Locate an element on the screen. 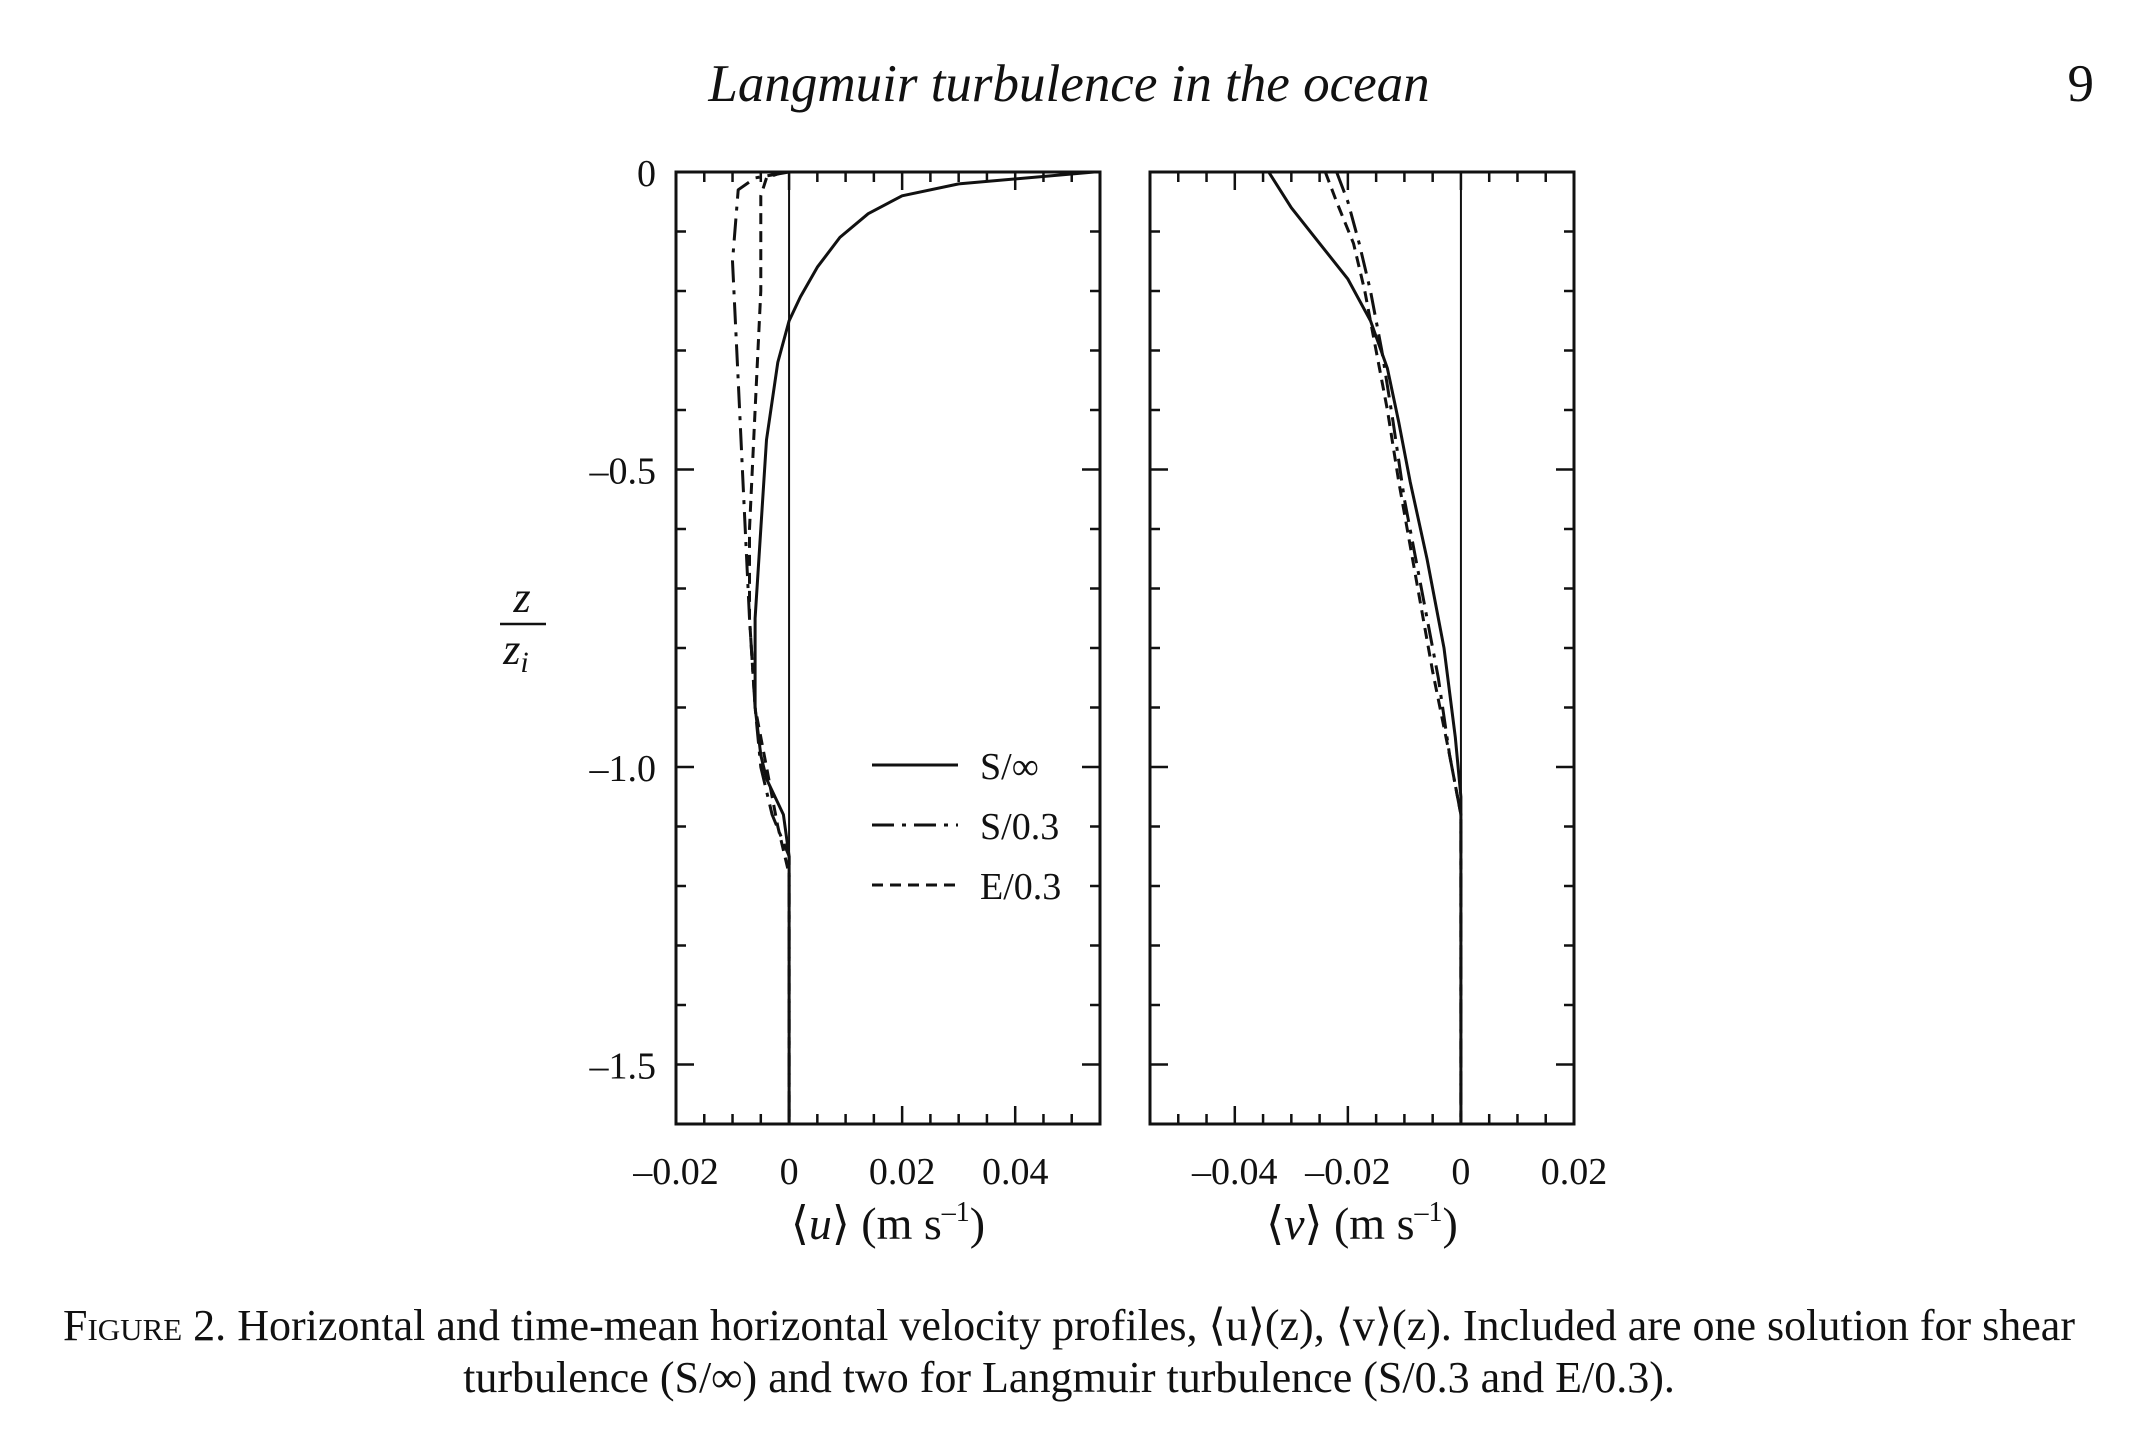 This screenshot has width=2138, height=1436. caption-label: Figure 2. is located at coordinates (145, 1325).